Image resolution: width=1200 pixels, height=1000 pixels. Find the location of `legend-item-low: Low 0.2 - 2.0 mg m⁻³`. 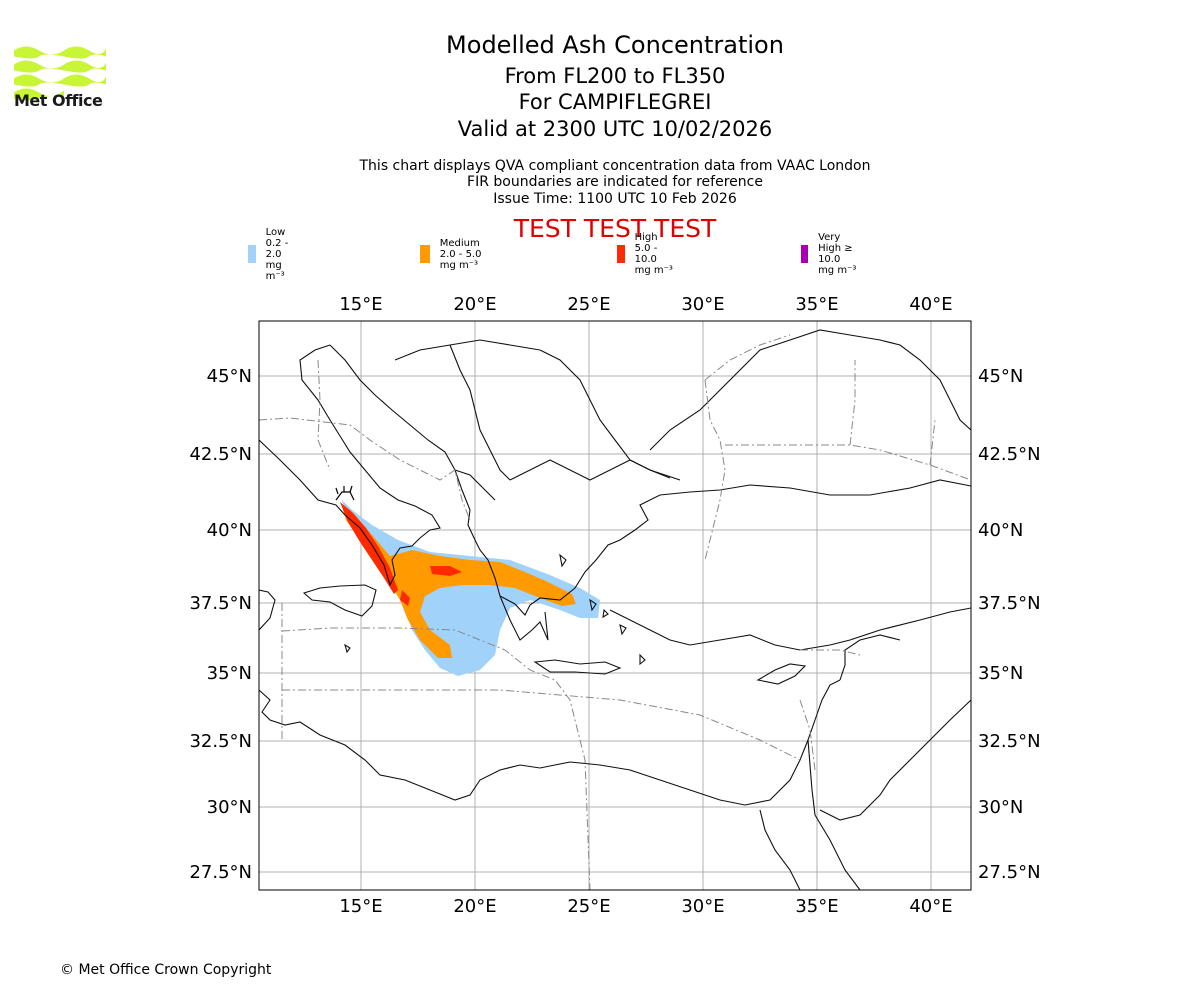

legend-item-low: Low 0.2 - 2.0 mg m⁻³ is located at coordinates (274, 254).